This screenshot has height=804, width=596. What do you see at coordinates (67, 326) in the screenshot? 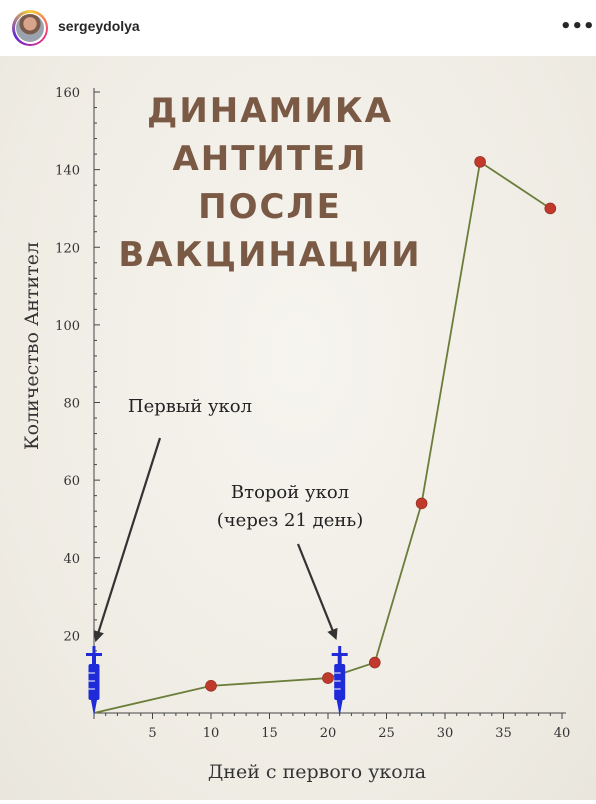
I see `y-tick-label: 100` at bounding box center [67, 326].